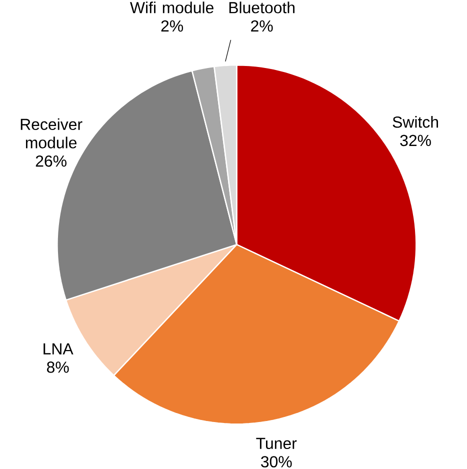 Image resolution: width=467 pixels, height=469 pixels. Describe the element at coordinates (51, 161) in the screenshot. I see `data-label: 26%` at that location.